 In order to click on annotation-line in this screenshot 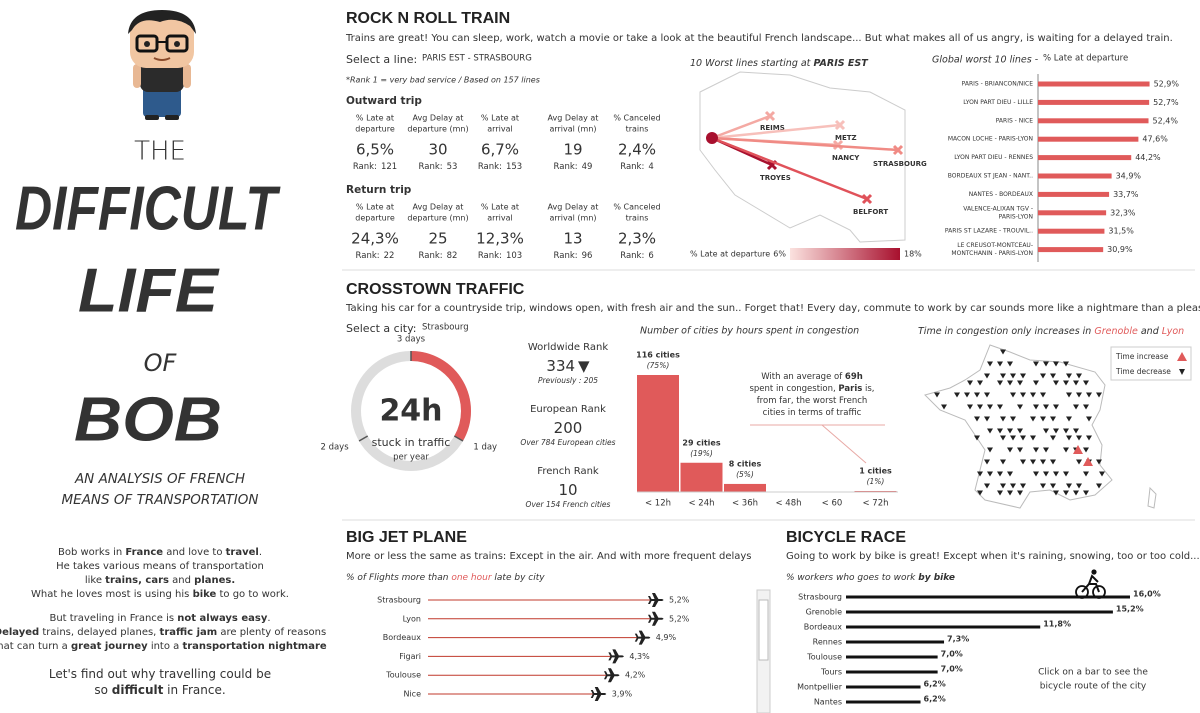, I will do `click(817, 444)`.